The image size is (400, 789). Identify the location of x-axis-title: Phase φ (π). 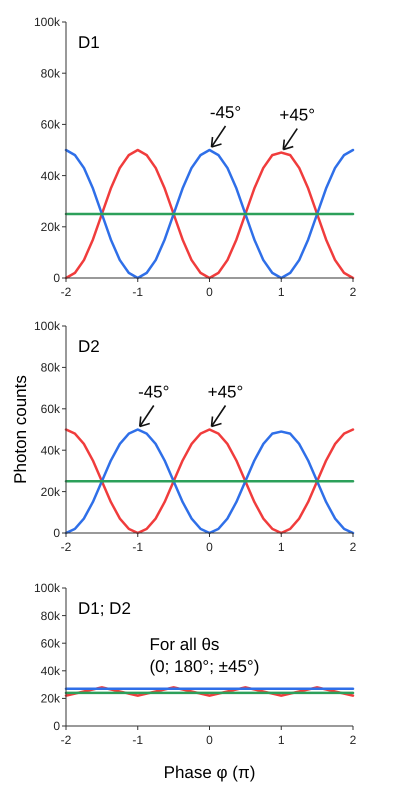
(210, 772).